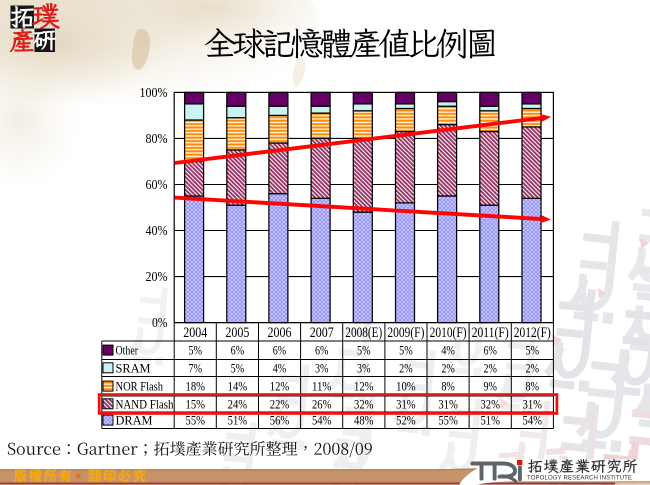 This screenshot has height=485, width=650. I want to click on svg-text: 2004, so click(195, 333).